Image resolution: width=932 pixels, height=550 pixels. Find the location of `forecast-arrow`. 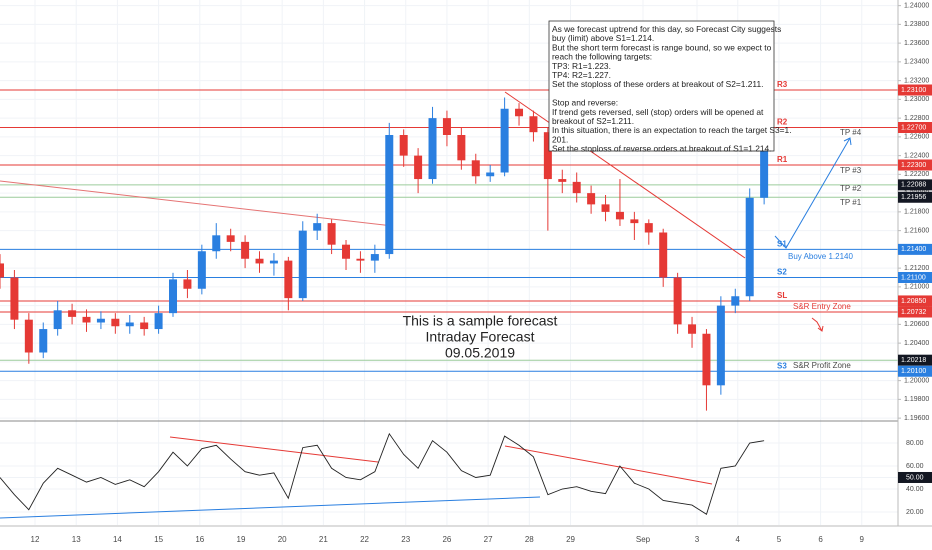

forecast-arrow is located at coordinates (812, 193).